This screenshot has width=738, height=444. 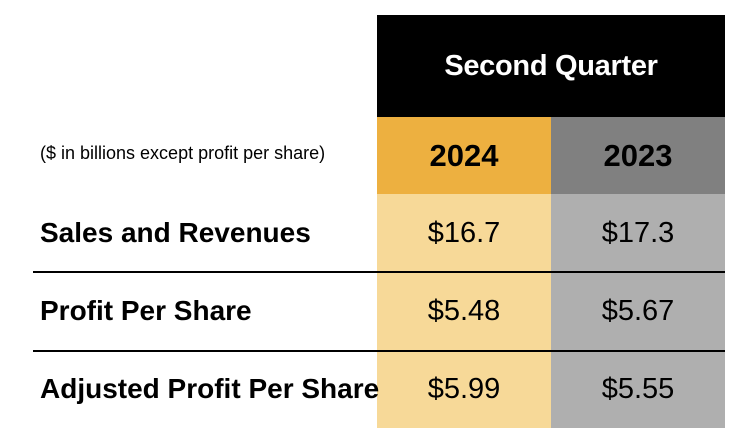 I want to click on table-cell-adj-pps-2023: $5.55, so click(x=638, y=389).